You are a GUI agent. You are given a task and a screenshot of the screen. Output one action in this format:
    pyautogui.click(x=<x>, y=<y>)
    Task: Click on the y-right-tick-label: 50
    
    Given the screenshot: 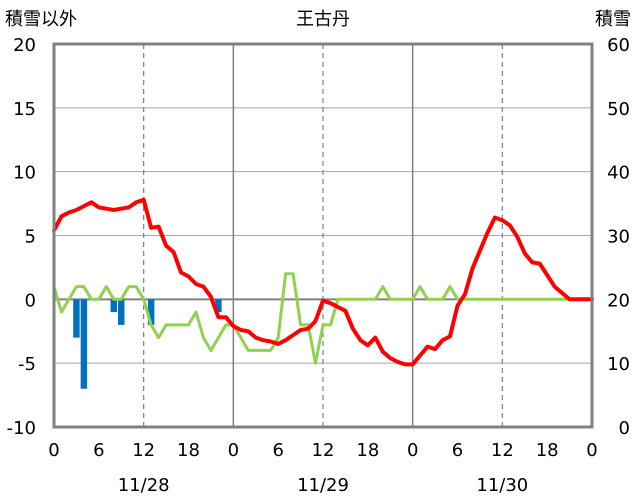 What is the action you would take?
    pyautogui.click(x=618, y=109)
    